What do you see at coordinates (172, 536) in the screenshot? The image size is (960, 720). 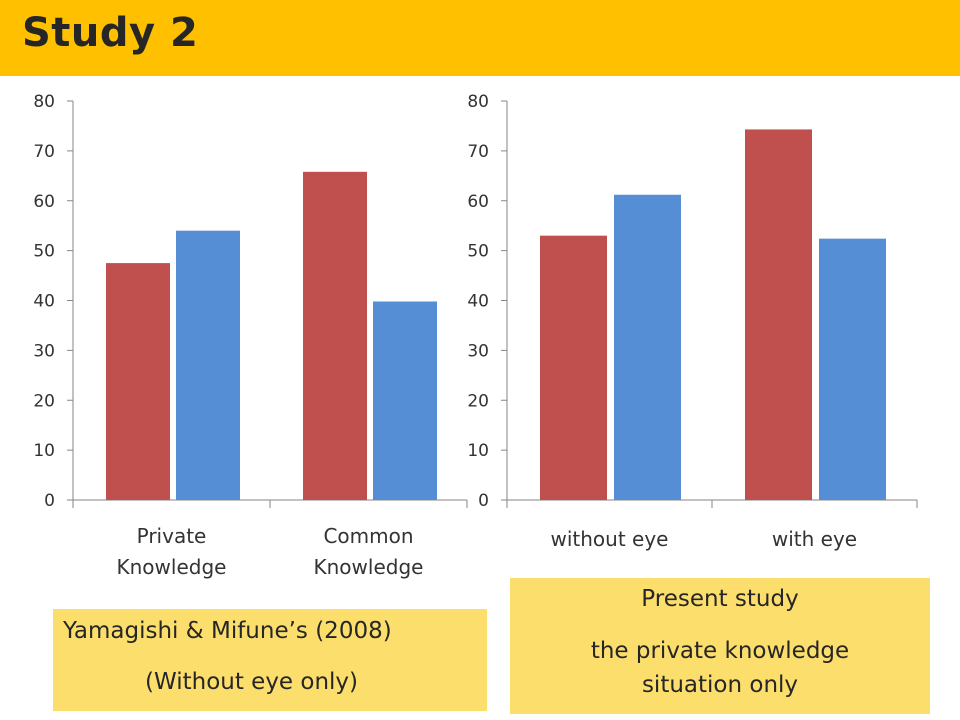 I see `x-category-label: Private` at bounding box center [172, 536].